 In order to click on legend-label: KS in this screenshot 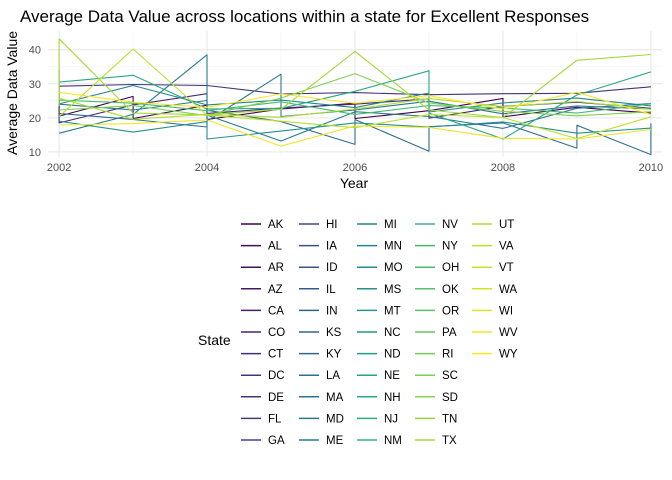, I will do `click(334, 333)`.